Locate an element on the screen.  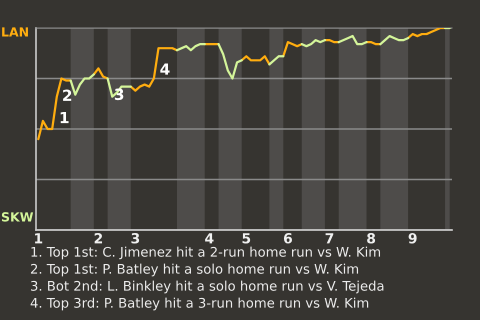
text: 3. Bot 2nd: L. Binkley hit a solo home run vs V. Tejeda is located at coordinates (207, 287).